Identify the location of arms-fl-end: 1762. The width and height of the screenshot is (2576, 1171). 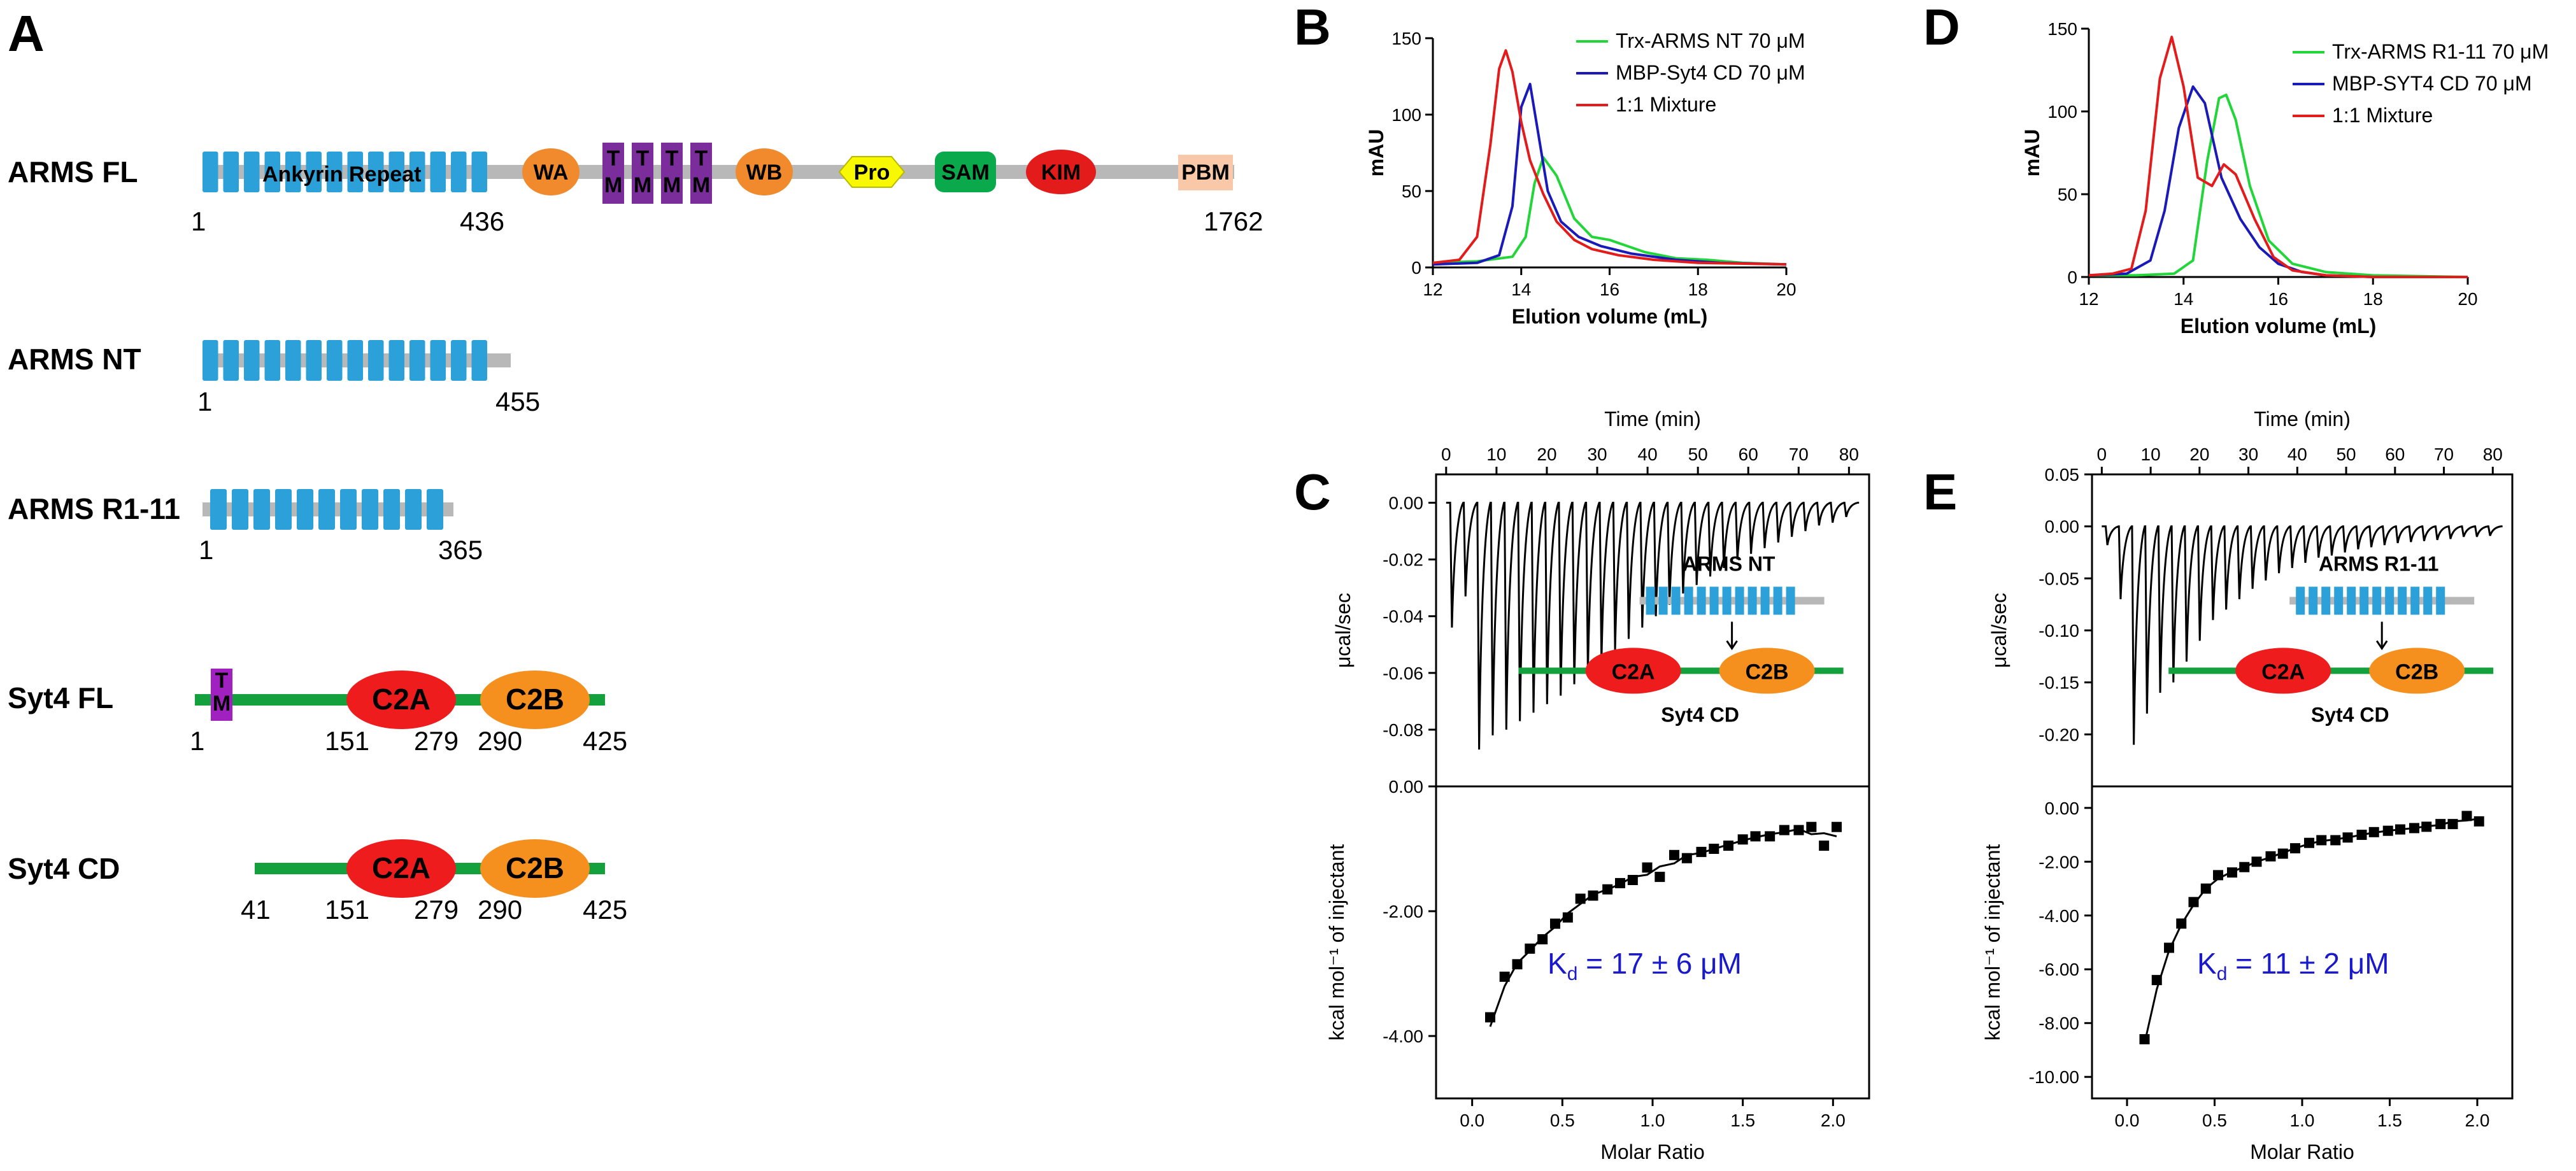
(1234, 221).